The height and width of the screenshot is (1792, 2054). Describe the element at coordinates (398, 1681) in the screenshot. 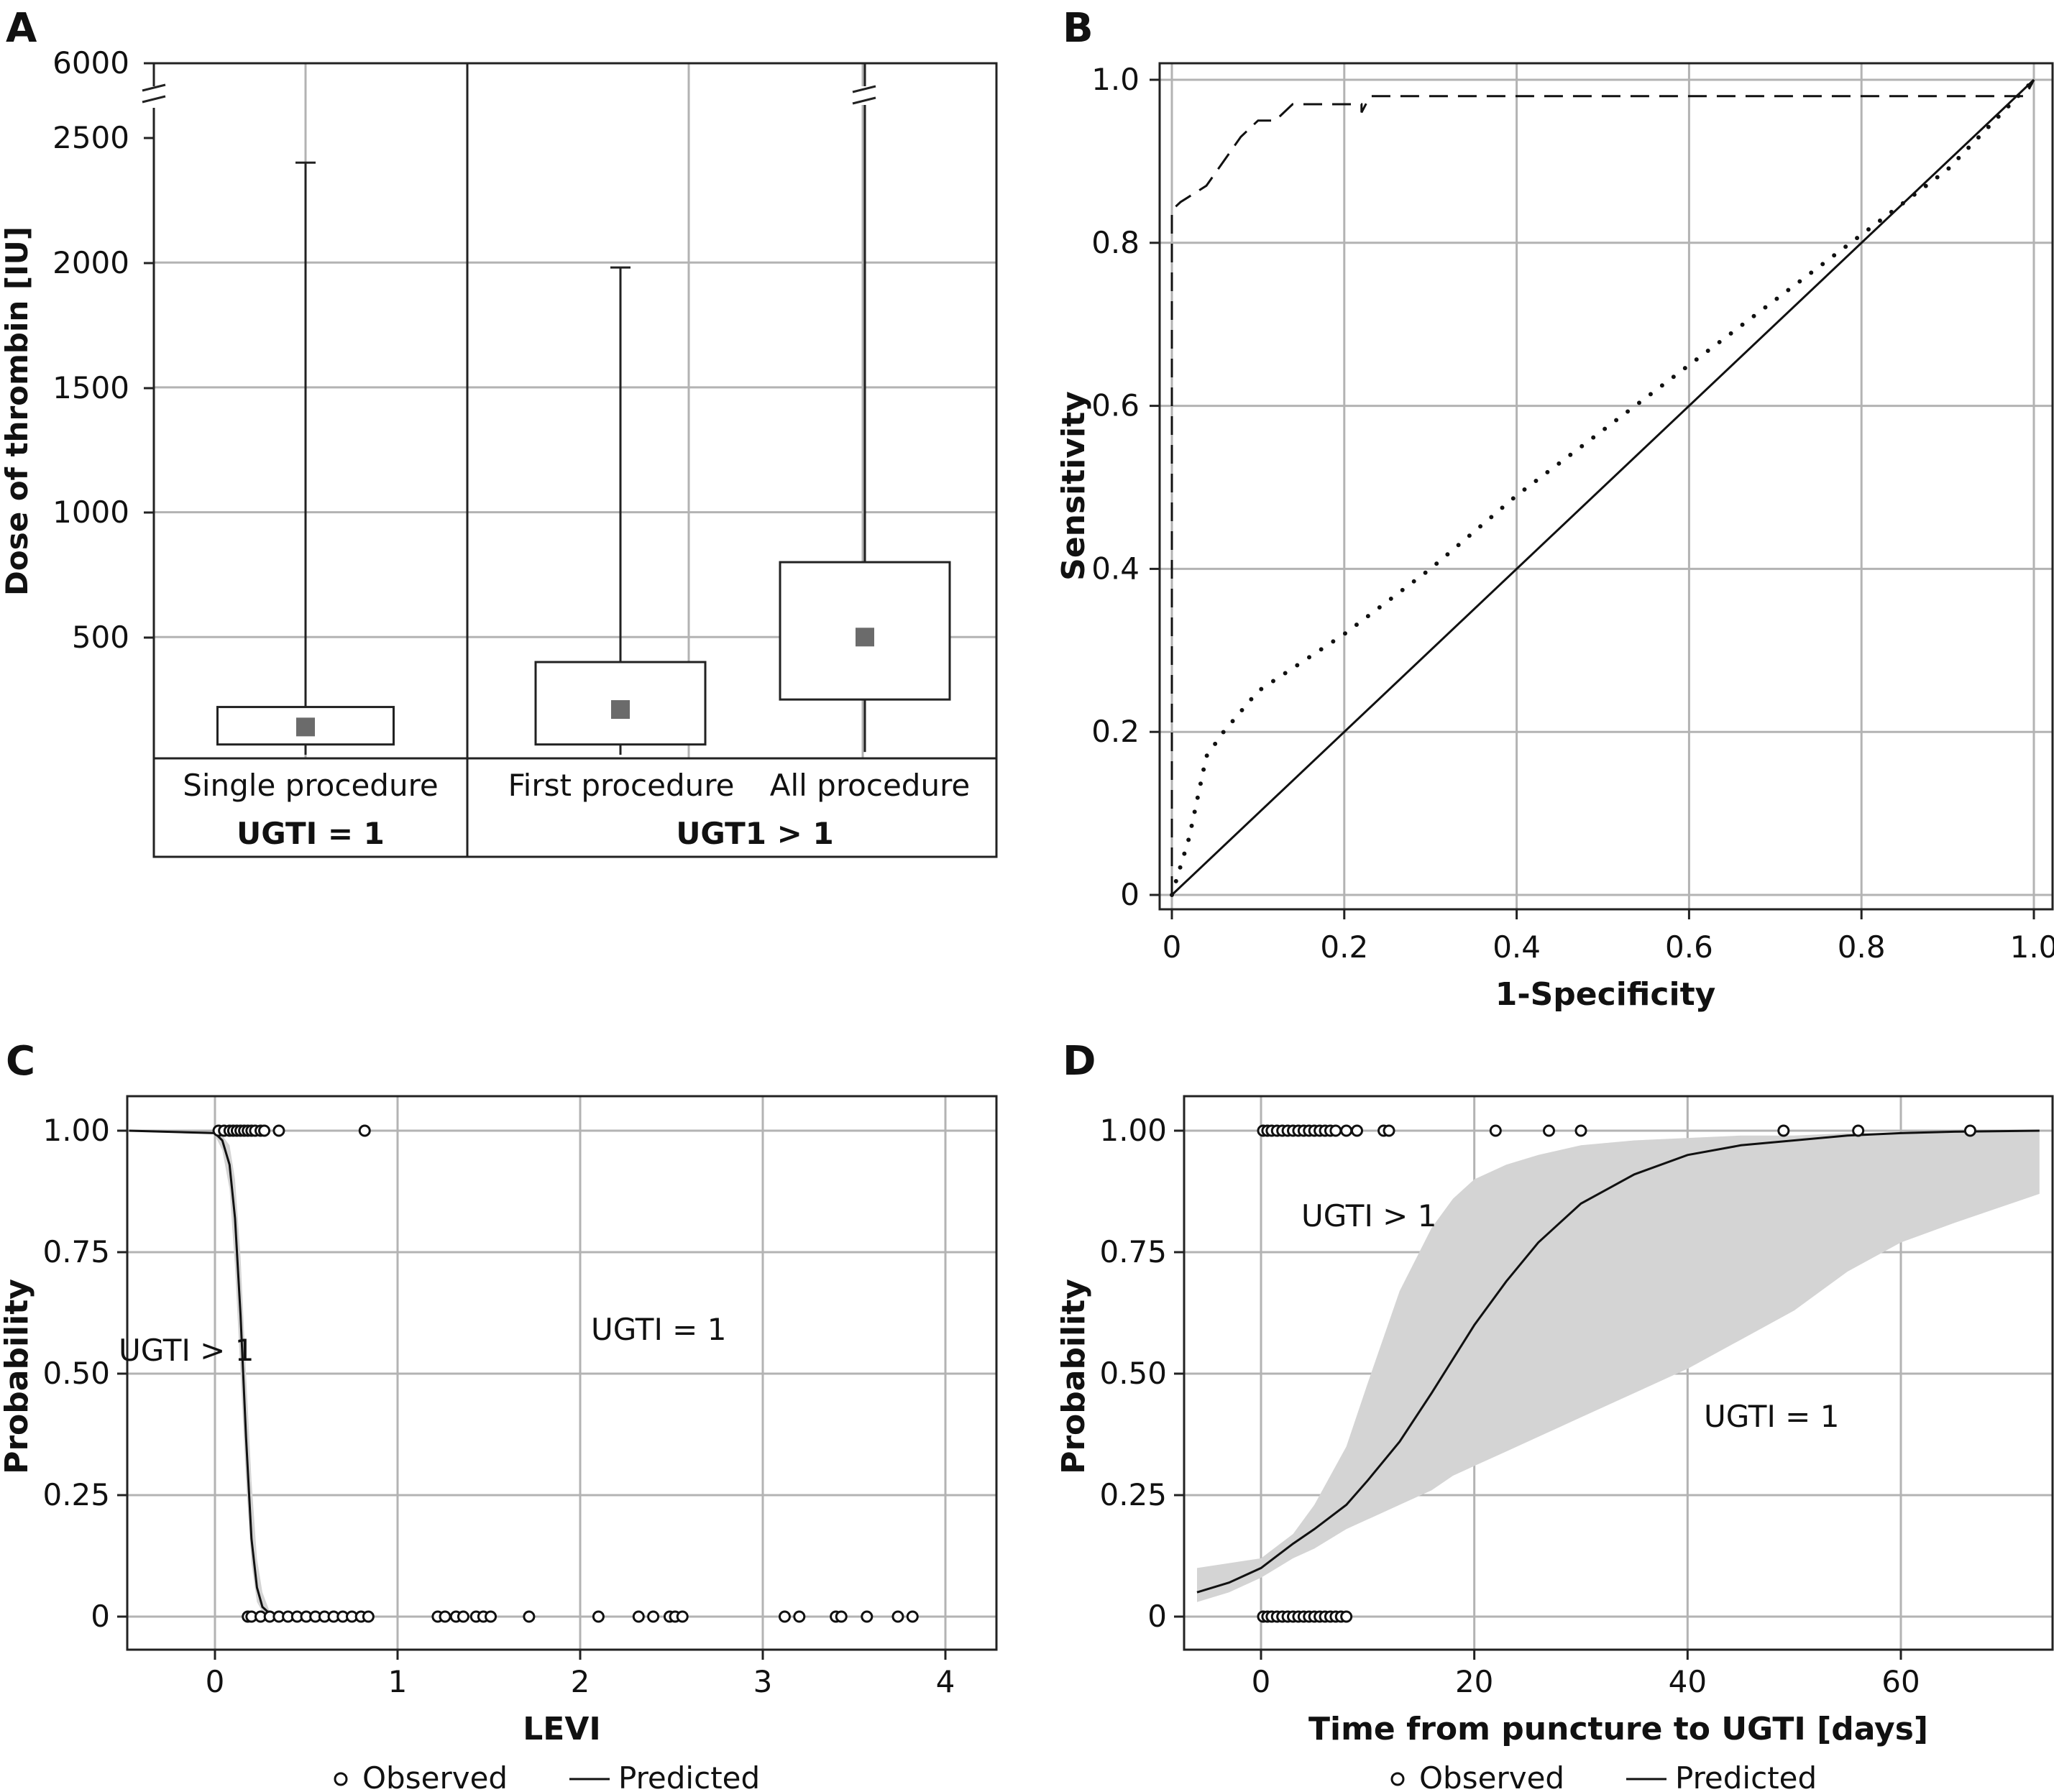

I see `c-xtick-label: 1` at that location.